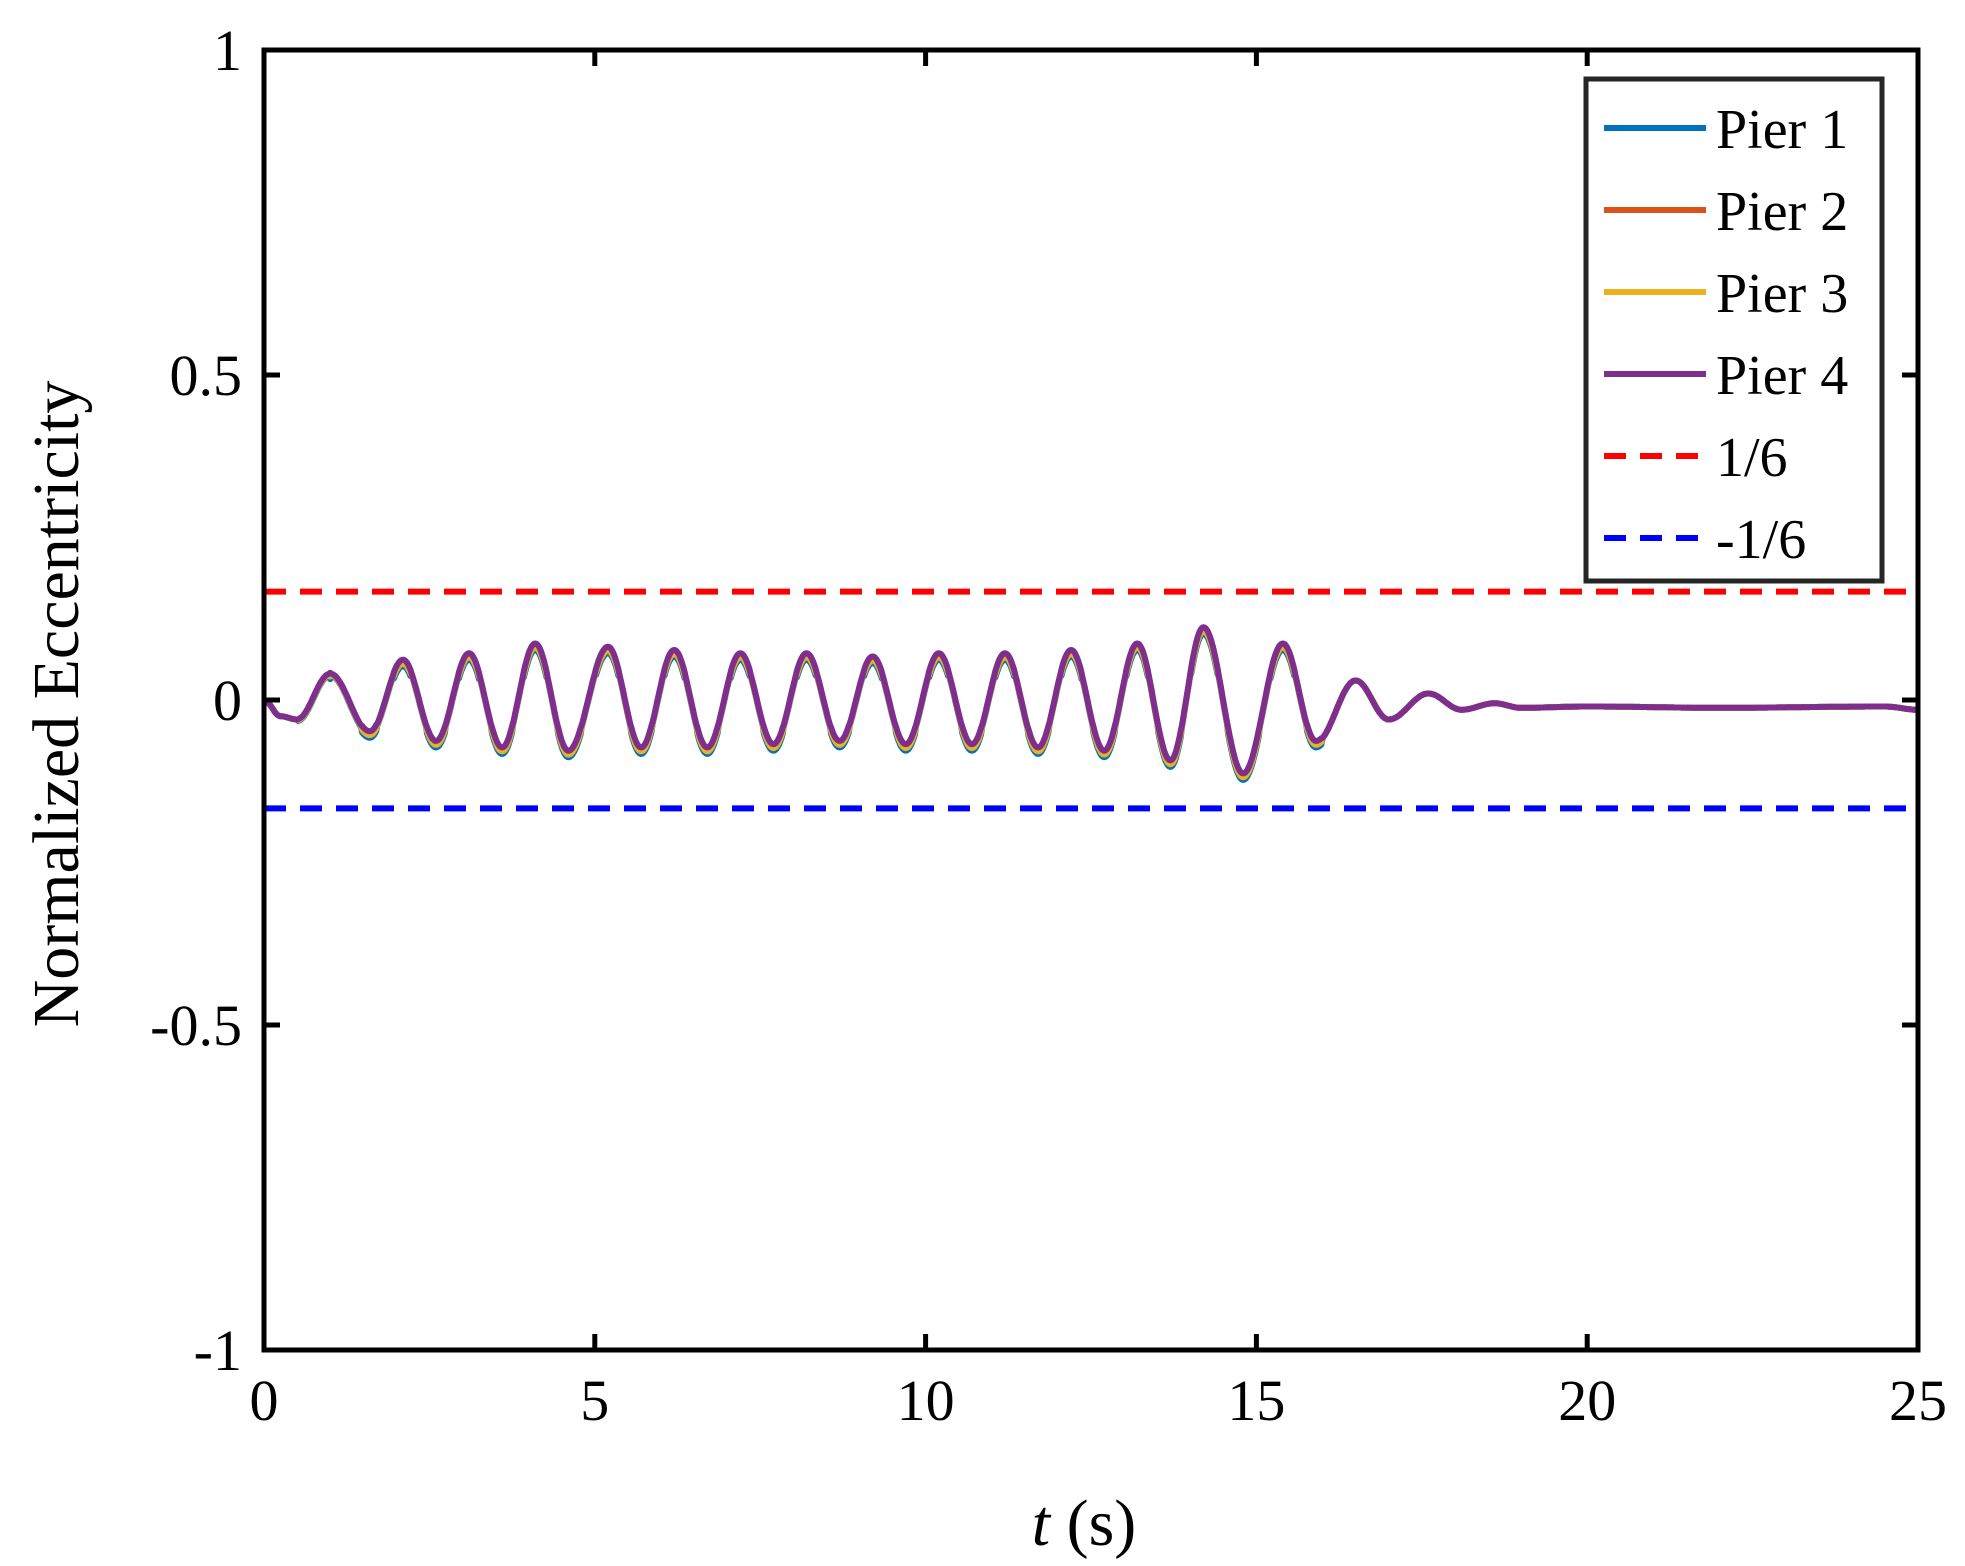 The height and width of the screenshot is (1566, 1965). What do you see at coordinates (1782, 130) in the screenshot?
I see `legend-label-1: Pier 1` at bounding box center [1782, 130].